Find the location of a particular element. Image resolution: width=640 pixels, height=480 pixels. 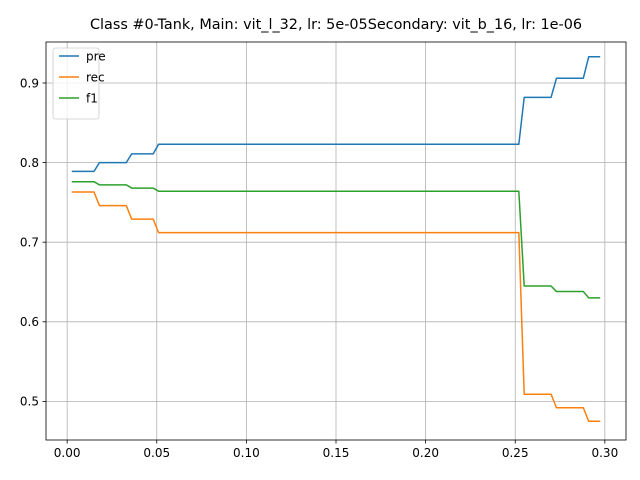

x-tick-label: 0.05 is located at coordinates (156, 453).